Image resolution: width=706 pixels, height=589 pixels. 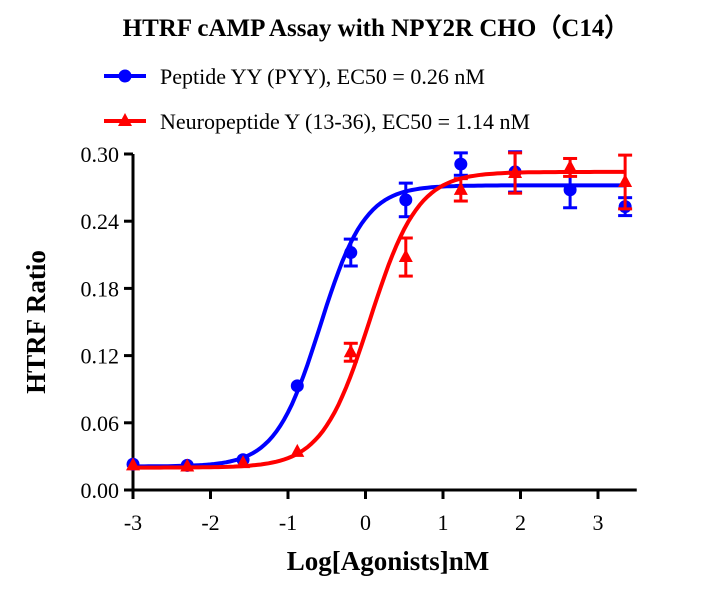 I want to click on x-tick-label: 0, so click(x=365, y=522).